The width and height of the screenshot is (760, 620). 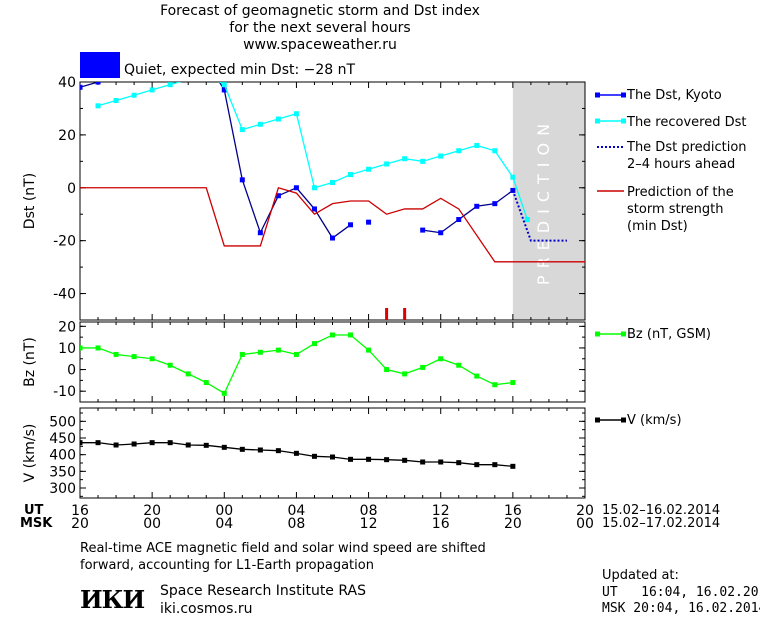 I want to click on status-text: Quiet, expected min Dst: −28 nT, so click(x=240, y=70).